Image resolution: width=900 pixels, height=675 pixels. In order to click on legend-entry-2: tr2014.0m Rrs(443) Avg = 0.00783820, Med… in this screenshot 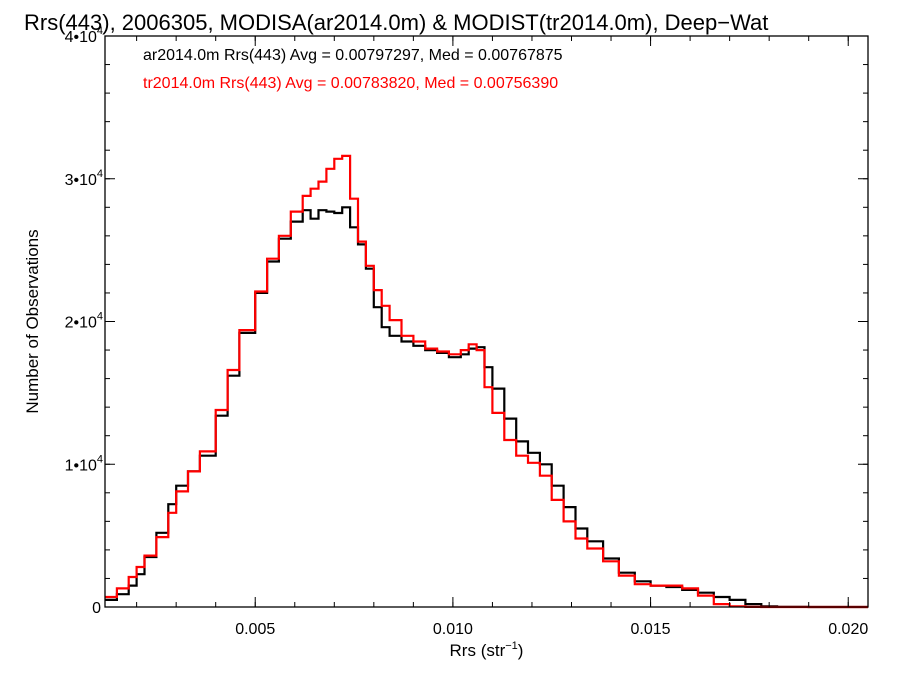, I will do `click(350, 83)`.